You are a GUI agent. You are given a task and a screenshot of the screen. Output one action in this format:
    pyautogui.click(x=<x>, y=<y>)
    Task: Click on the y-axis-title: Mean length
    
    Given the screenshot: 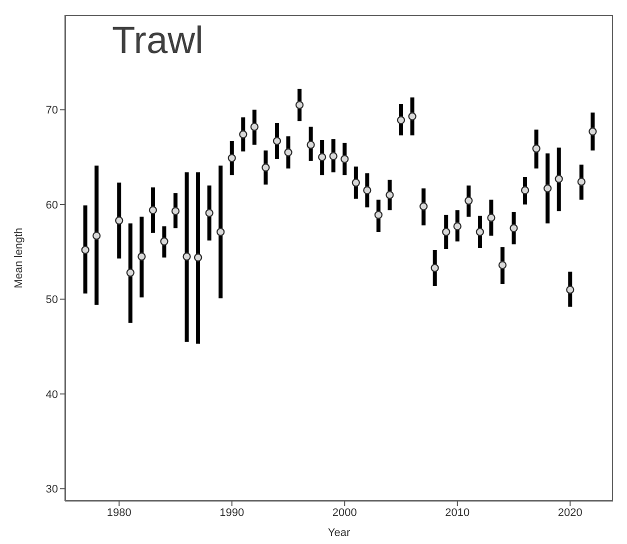 What is the action you would take?
    pyautogui.click(x=18, y=258)
    